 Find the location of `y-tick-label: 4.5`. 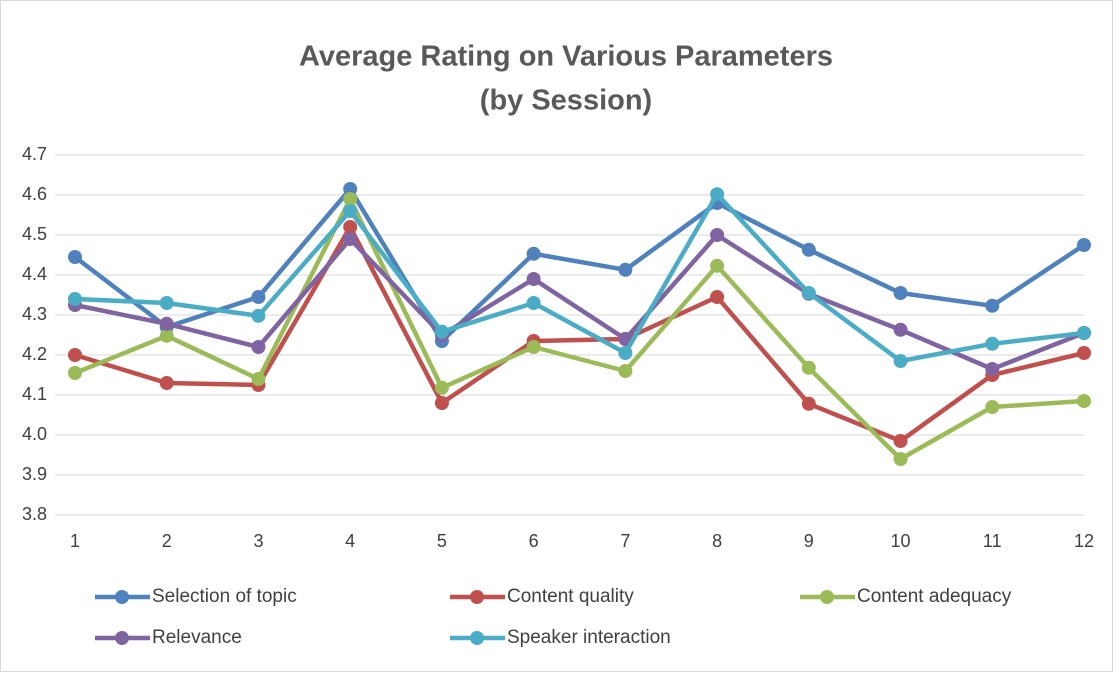

y-tick-label: 4.5 is located at coordinates (34, 234).